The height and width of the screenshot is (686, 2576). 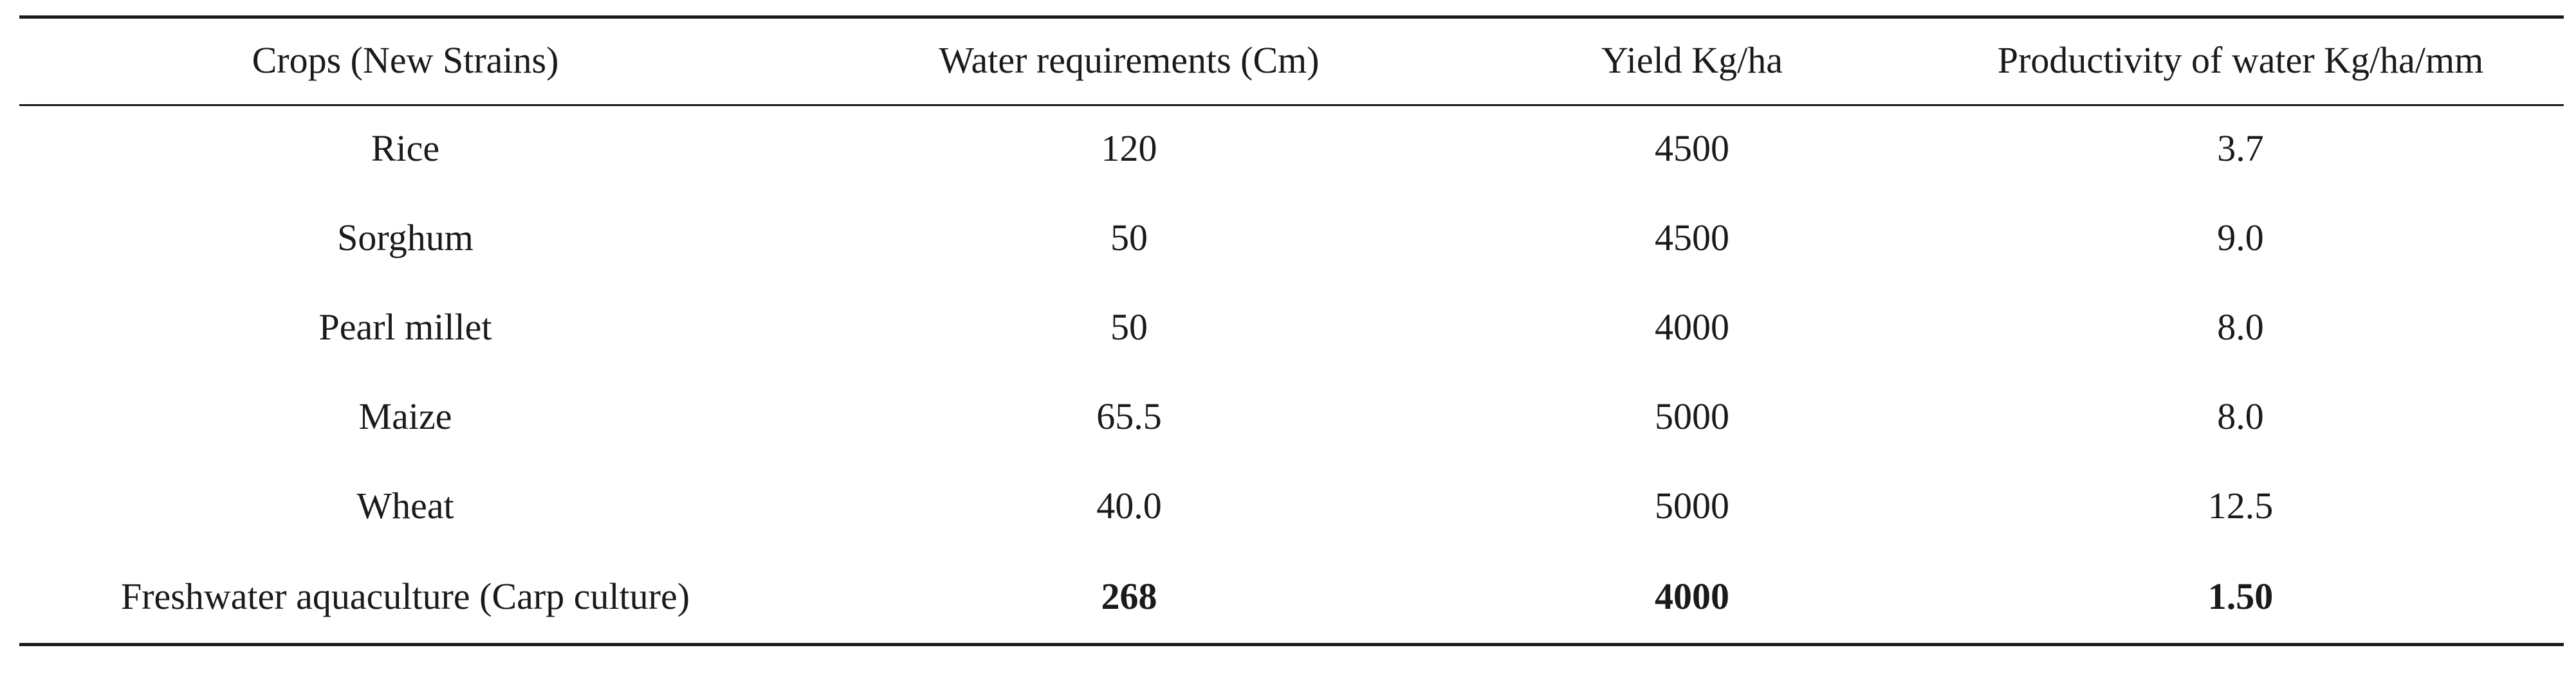 What do you see at coordinates (1291, 416) in the screenshot?
I see `table-row: Maize 65.5 5000 8.0` at bounding box center [1291, 416].